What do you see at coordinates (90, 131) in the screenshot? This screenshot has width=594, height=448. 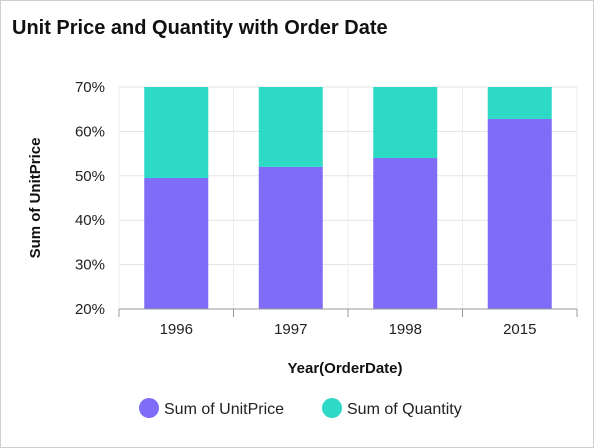 I see `y-tick-label: 60%` at bounding box center [90, 131].